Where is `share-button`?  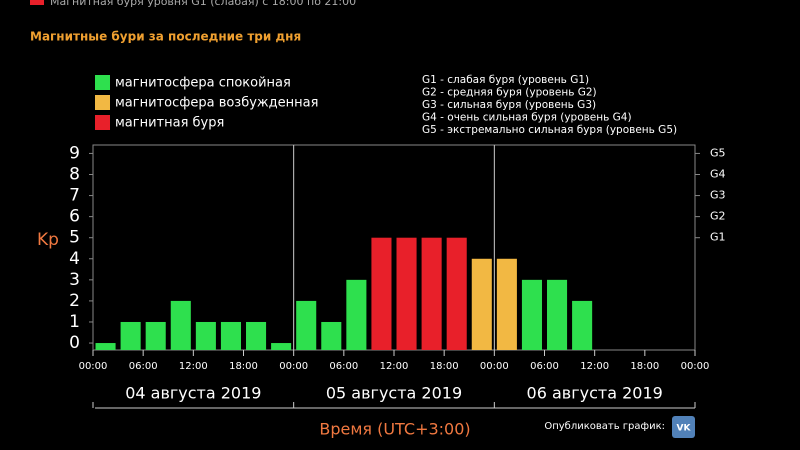 share-button is located at coordinates (683, 427).